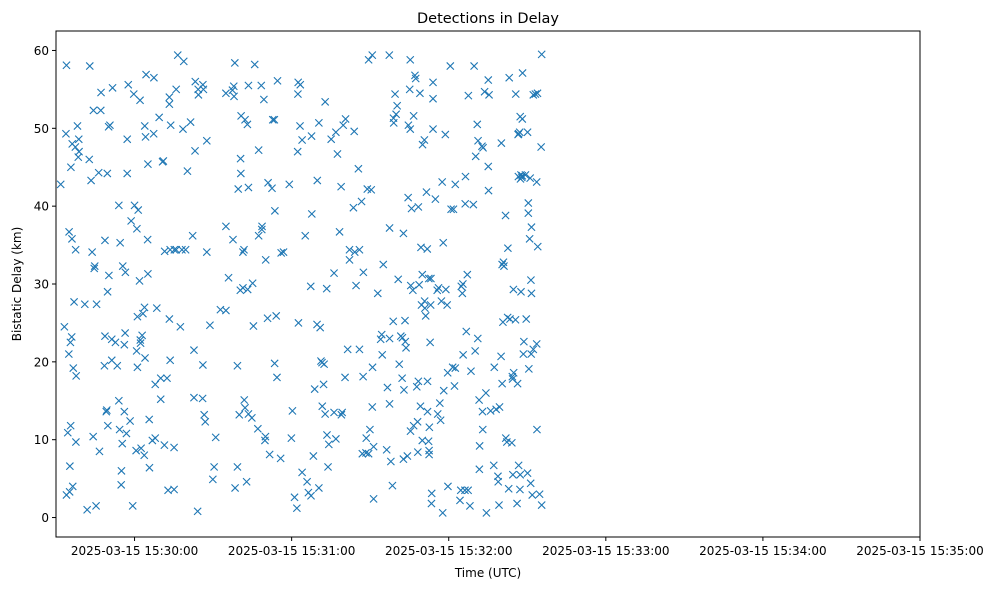  What do you see at coordinates (41, 440) in the screenshot?
I see `y-tick-label: 10` at bounding box center [41, 440].